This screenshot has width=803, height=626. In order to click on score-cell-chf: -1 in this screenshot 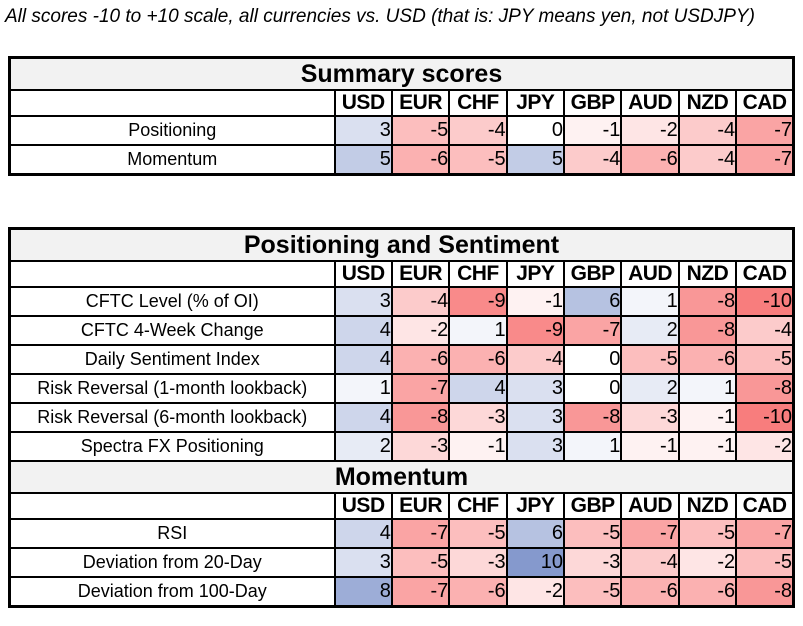, I will do `click(478, 446)`.